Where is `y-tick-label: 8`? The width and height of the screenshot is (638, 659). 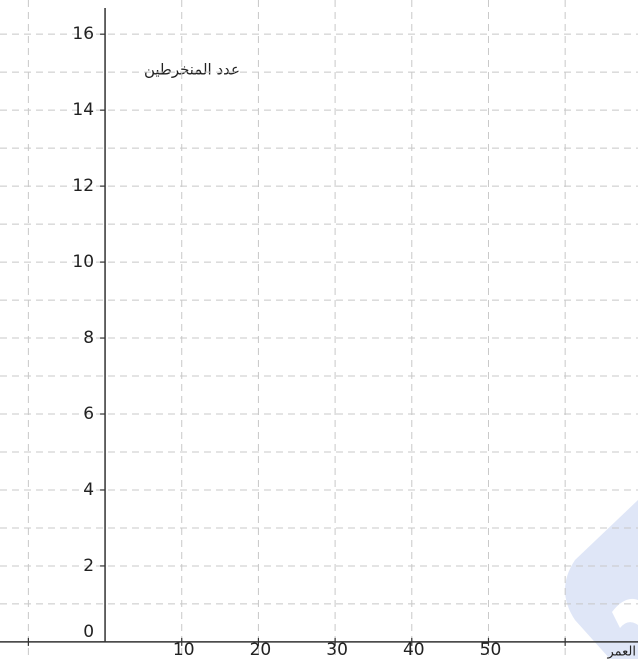 y-tick-label: 8 is located at coordinates (88, 338).